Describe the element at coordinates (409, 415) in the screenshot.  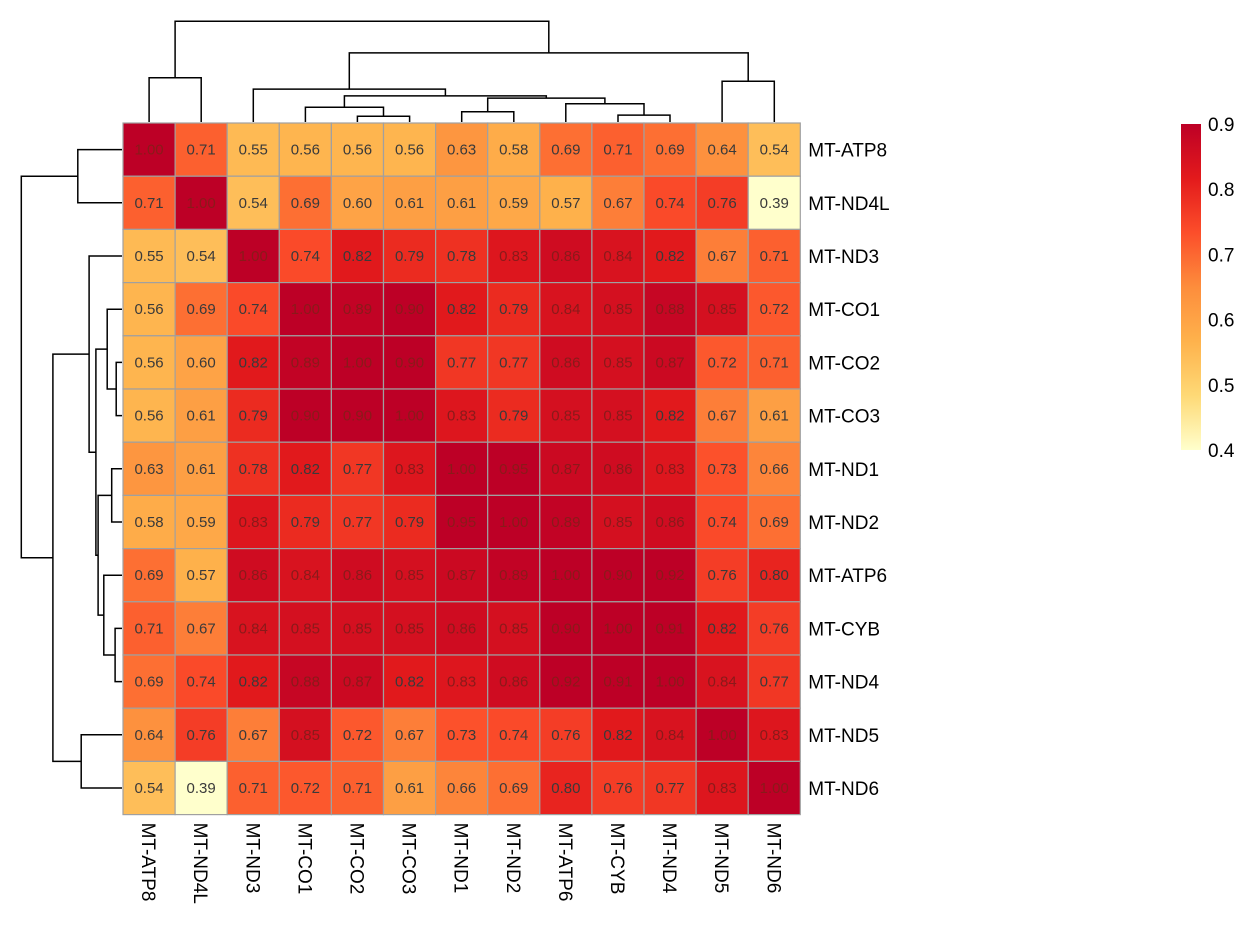
I see `heatmap-cell-mt-co3-mt-co3` at that location.